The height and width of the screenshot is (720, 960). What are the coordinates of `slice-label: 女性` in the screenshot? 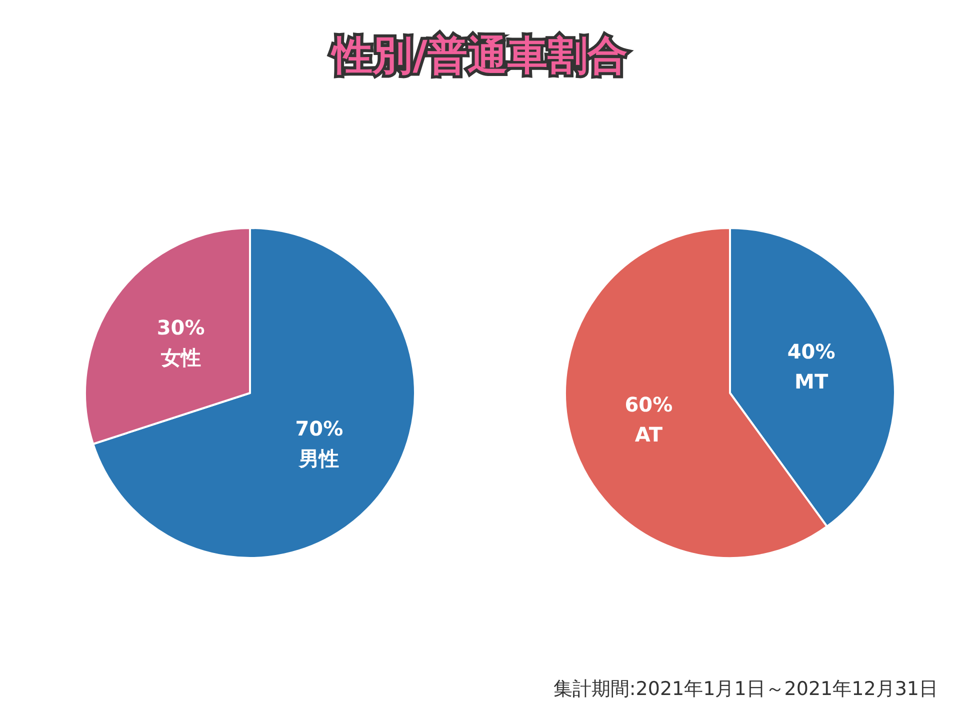 It's located at (180, 358).